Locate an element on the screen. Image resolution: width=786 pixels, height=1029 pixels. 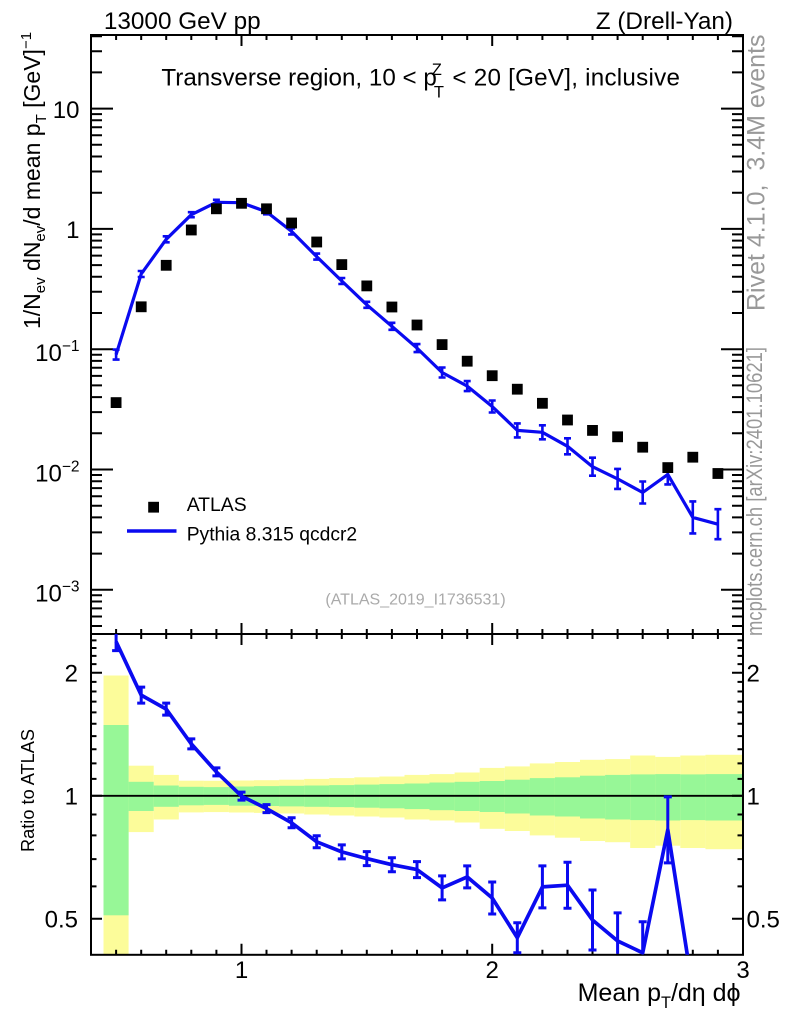
svg-text: 10⁻³ is located at coordinates (57, 593).